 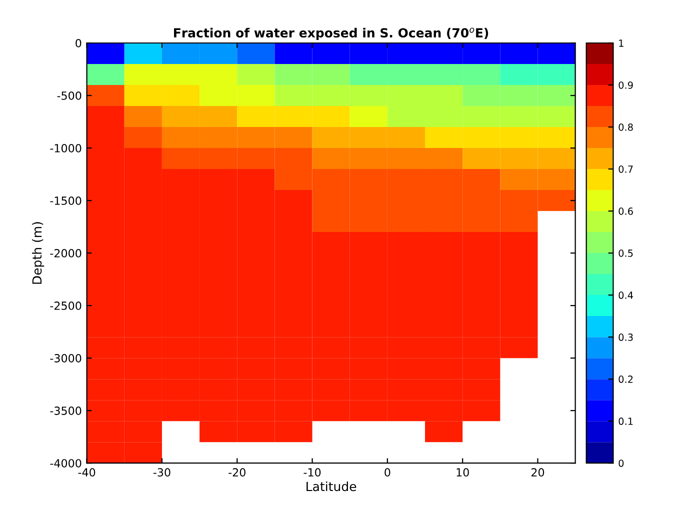 I want to click on color-bar-label: 0.8, so click(x=625, y=127).